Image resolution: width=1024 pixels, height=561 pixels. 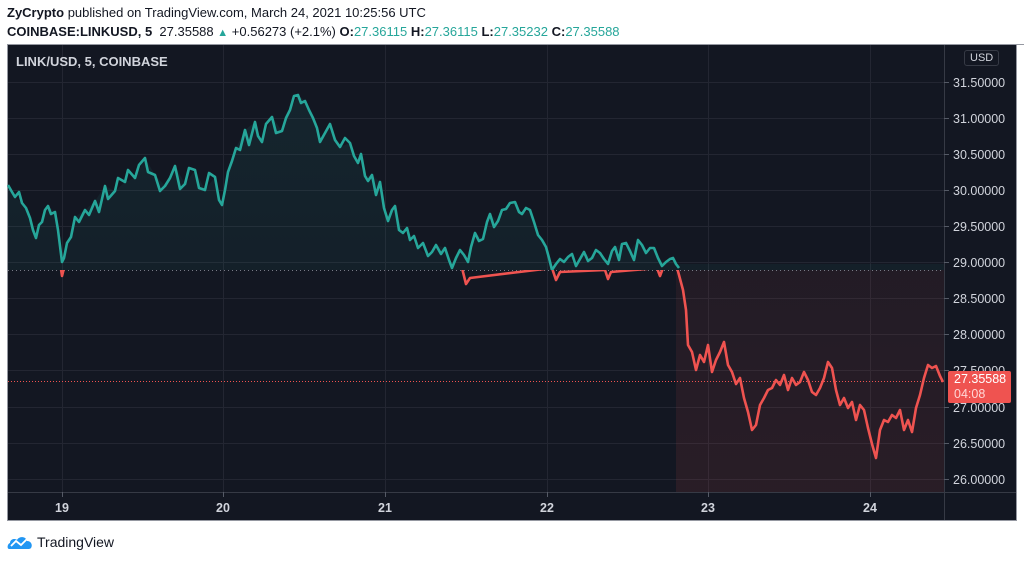 What do you see at coordinates (979, 119) in the screenshot?
I see `y-tick-label: 31.00000` at bounding box center [979, 119].